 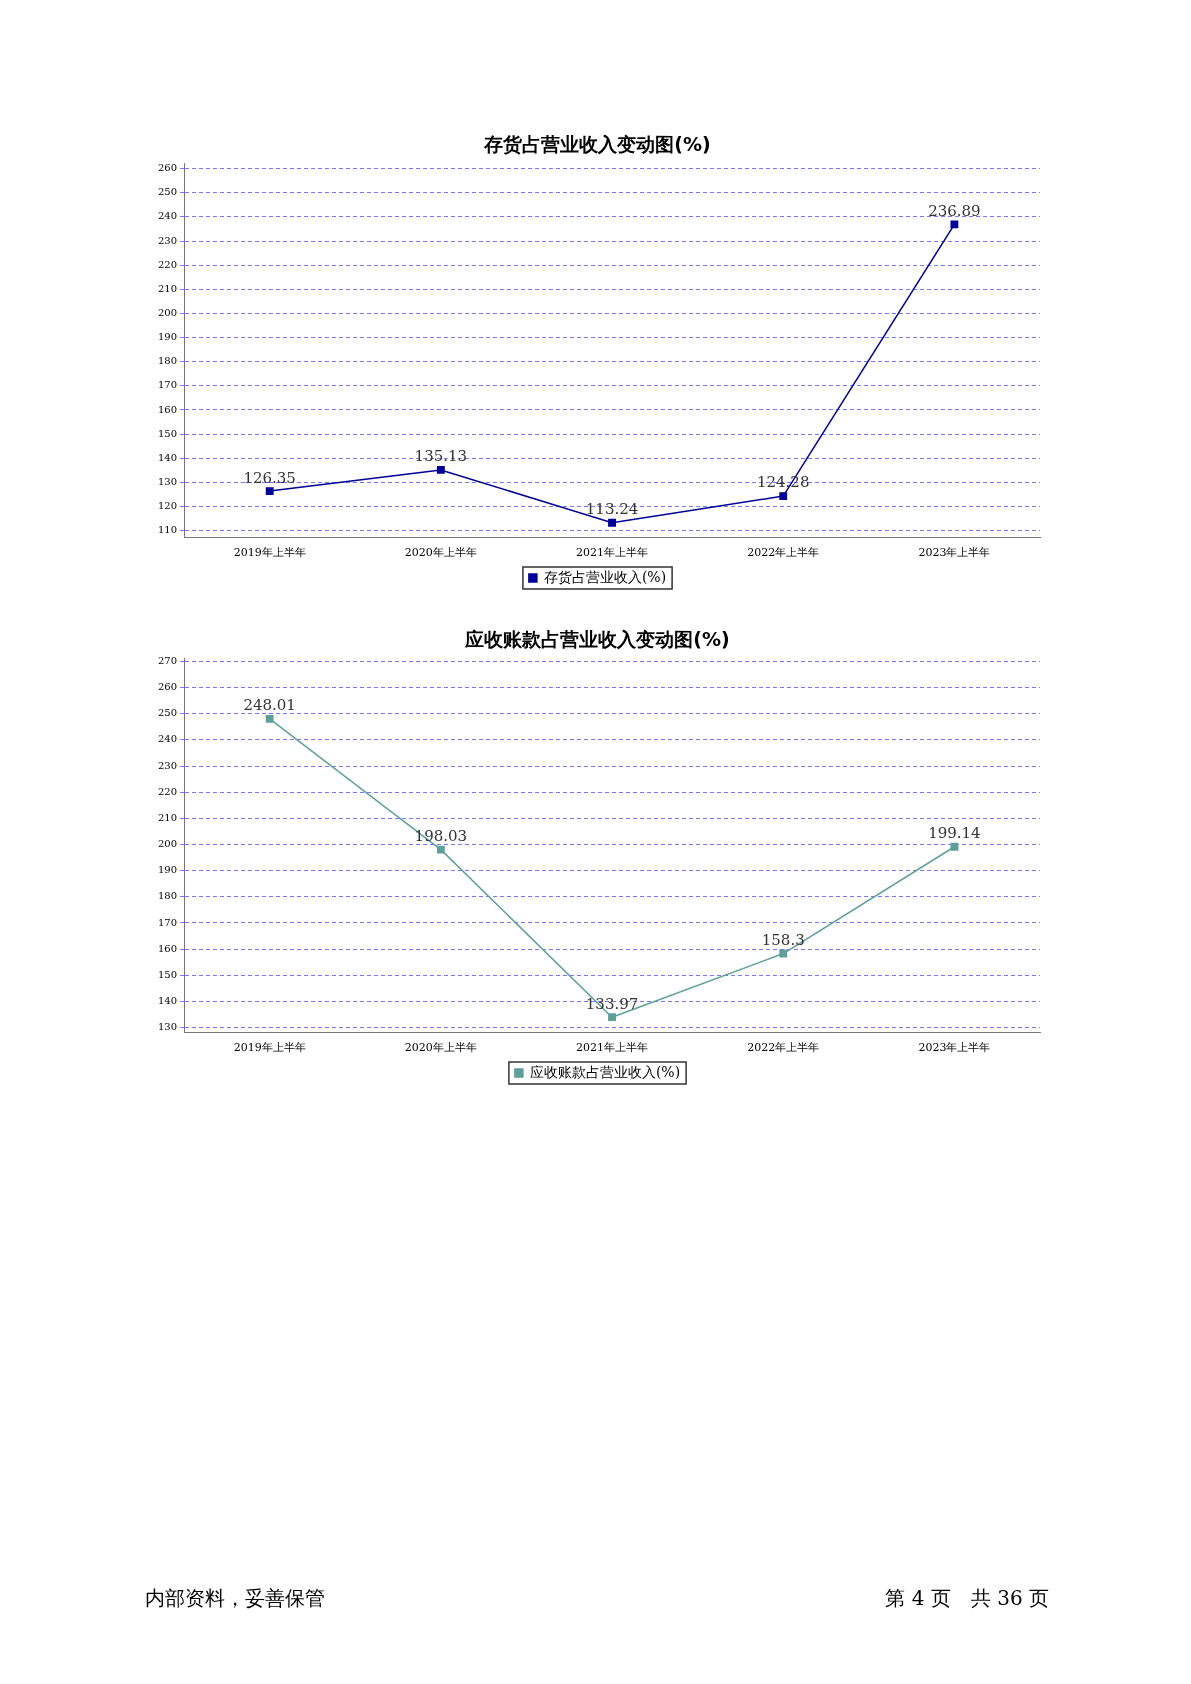 I want to click on data-label: 236.89, so click(x=954, y=210).